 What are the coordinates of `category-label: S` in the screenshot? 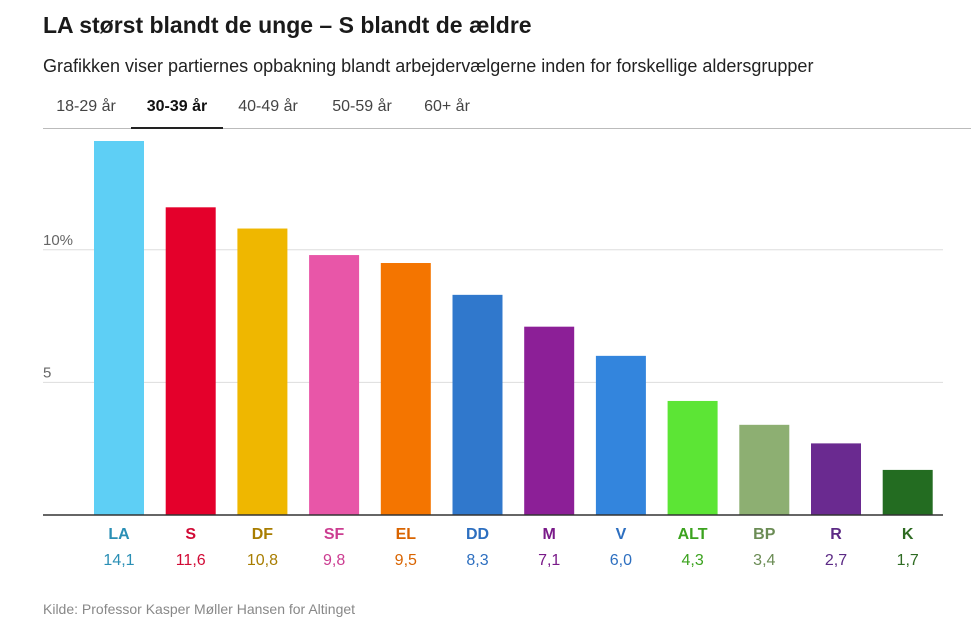 It's located at (190, 534).